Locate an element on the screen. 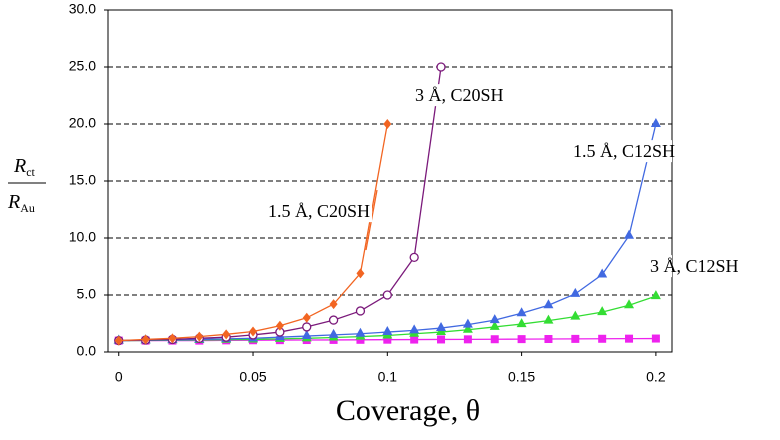  y-tick-label: 5.0 is located at coordinates (87, 294).